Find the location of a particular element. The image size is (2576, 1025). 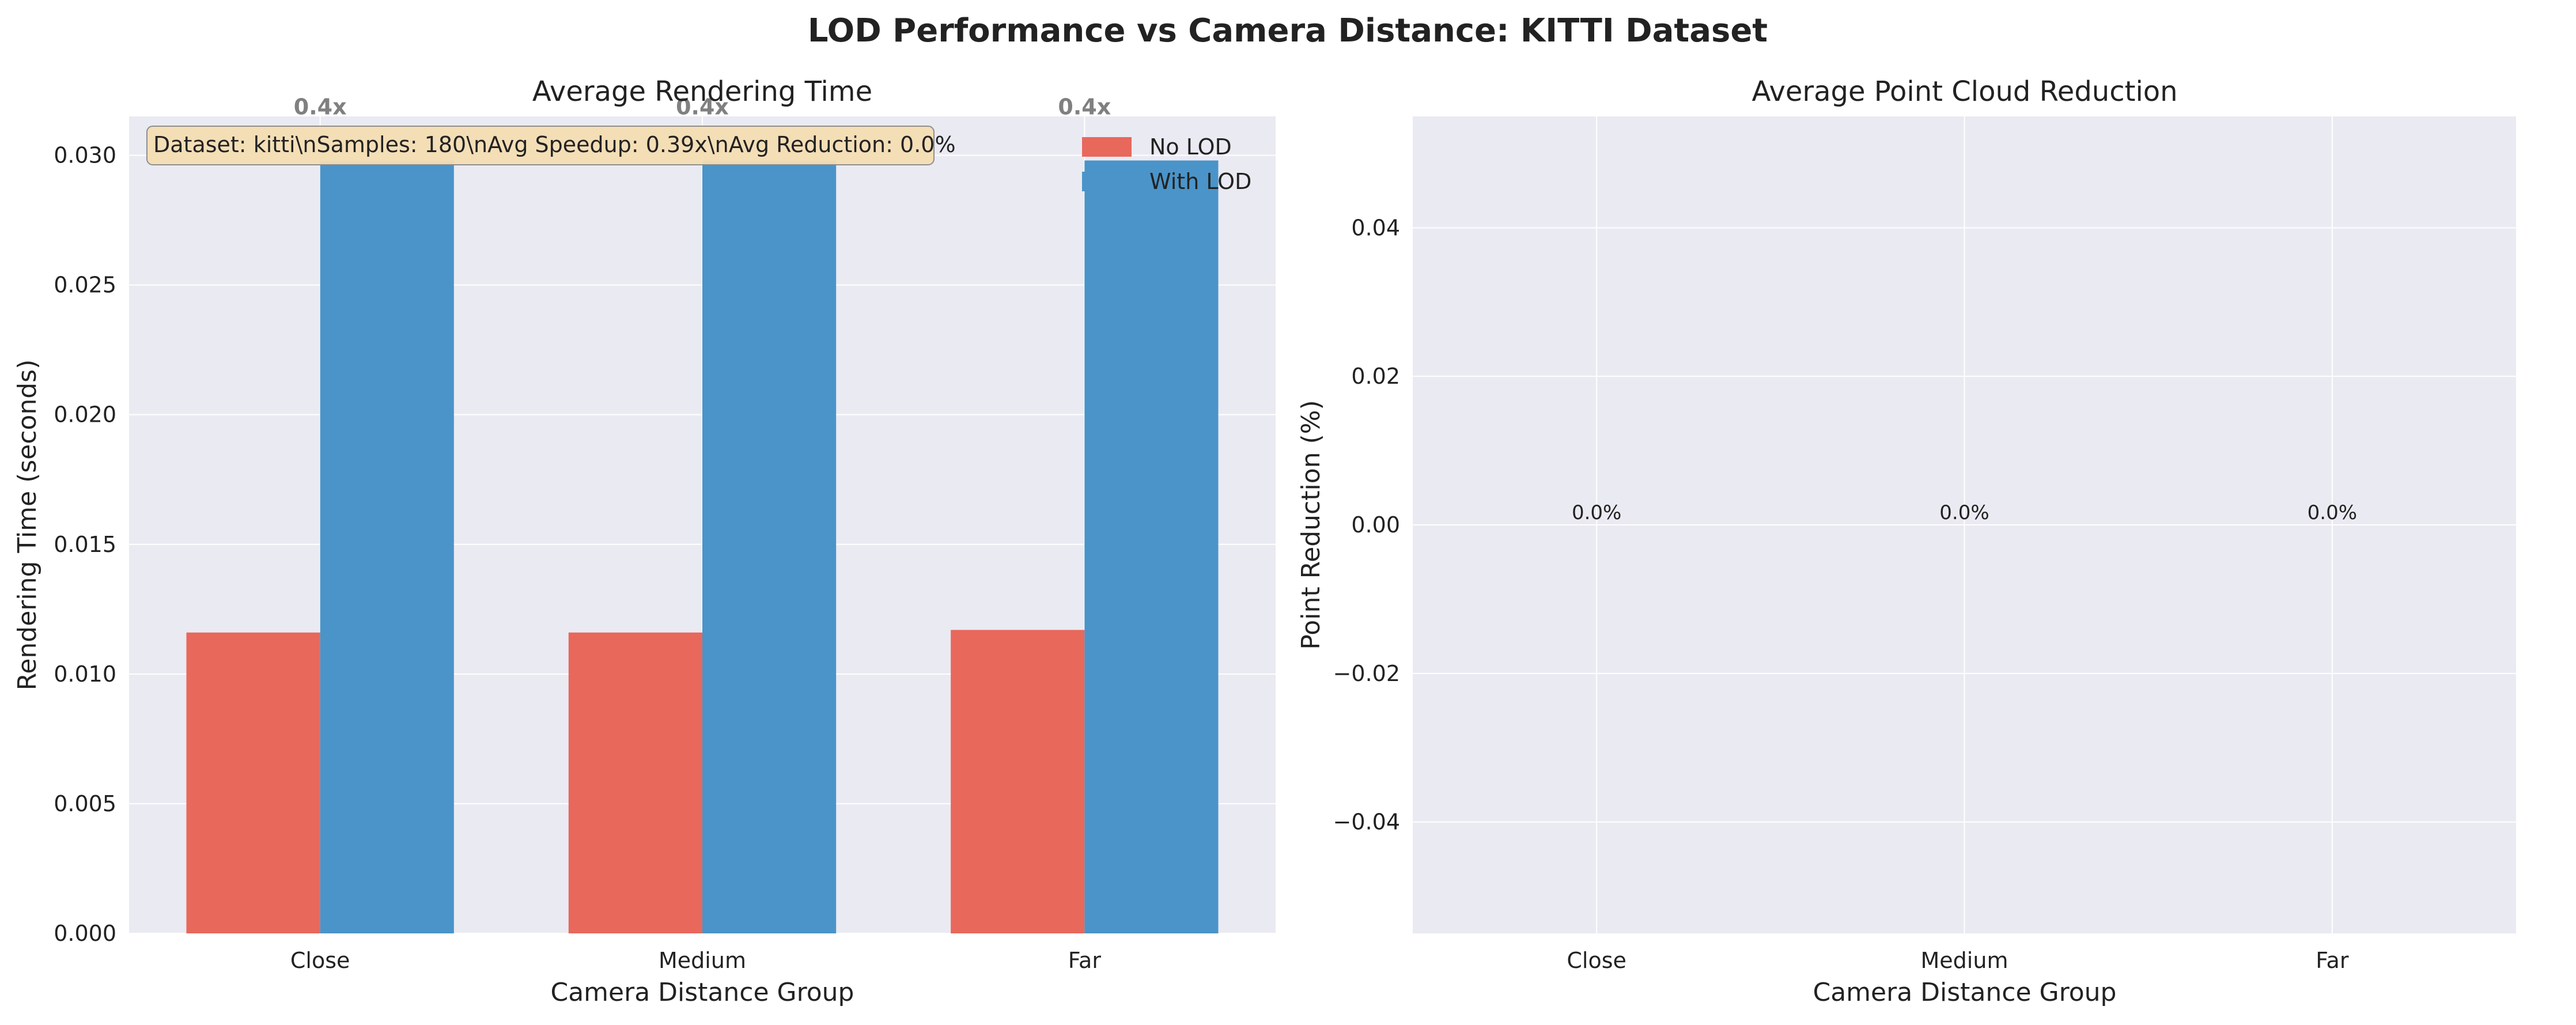

legend-swatch-no-lod is located at coordinates (1107, 147).